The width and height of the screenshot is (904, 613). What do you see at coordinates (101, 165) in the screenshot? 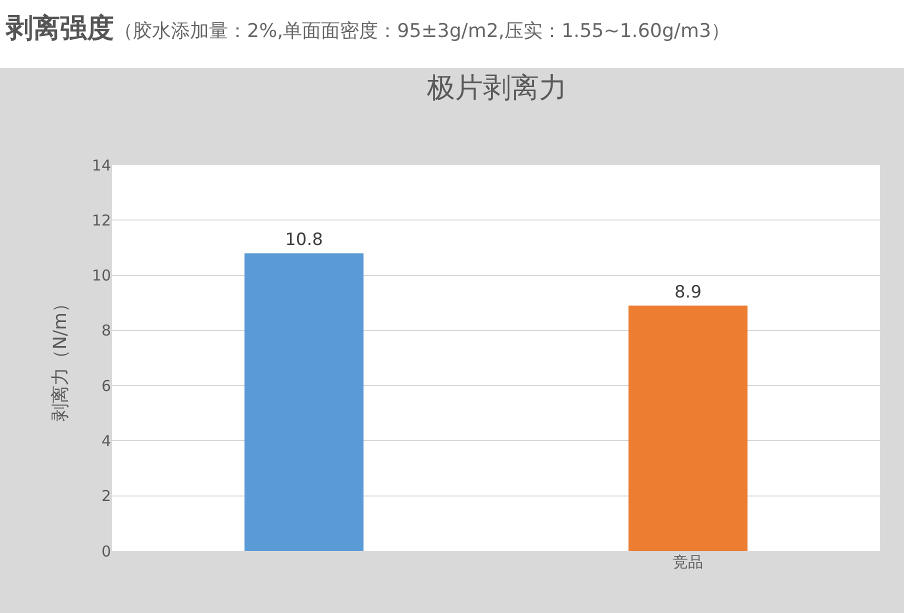
I see `y-tick-label: 14` at bounding box center [101, 165].